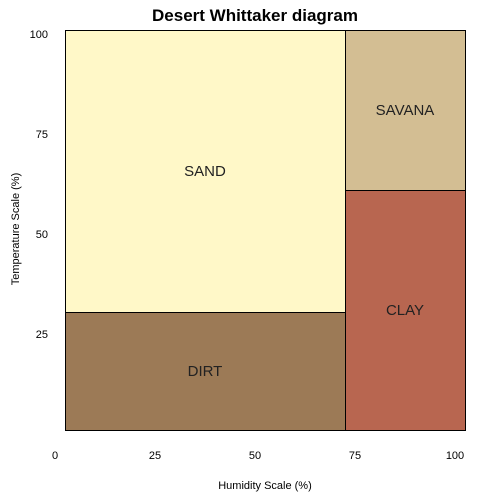 Image resolution: width=496 pixels, height=502 pixels. What do you see at coordinates (255, 456) in the screenshot?
I see `x-tick-label: 50` at bounding box center [255, 456].